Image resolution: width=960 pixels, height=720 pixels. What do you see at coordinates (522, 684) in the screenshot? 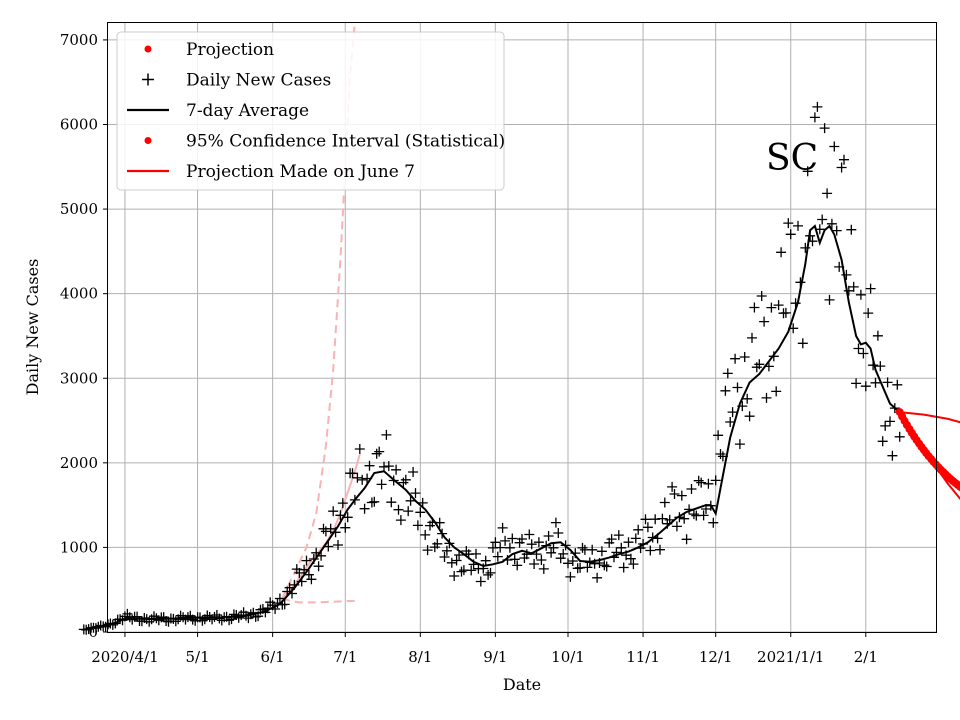
I see `x-axis-label: Date` at bounding box center [522, 684].